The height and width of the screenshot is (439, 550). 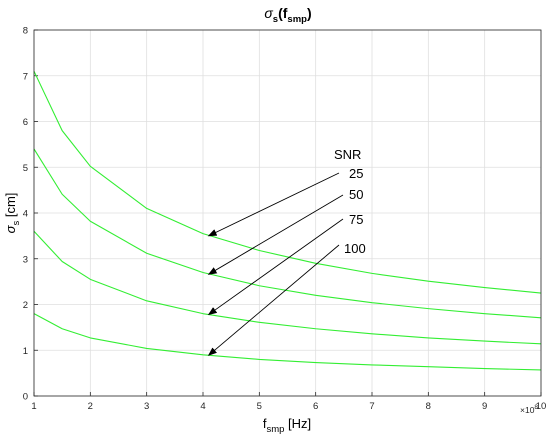 I want to click on y-tick-label: 4, so click(x=25, y=214).